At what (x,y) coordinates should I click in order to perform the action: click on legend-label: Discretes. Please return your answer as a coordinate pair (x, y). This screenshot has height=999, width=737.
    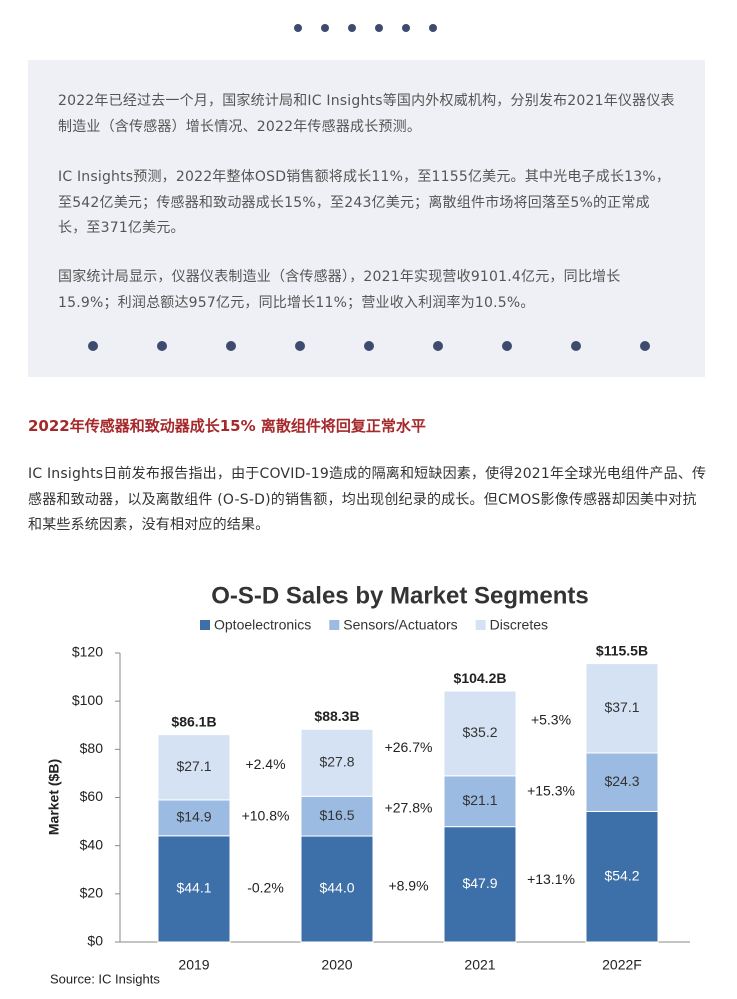
    Looking at the image, I should click on (519, 625).